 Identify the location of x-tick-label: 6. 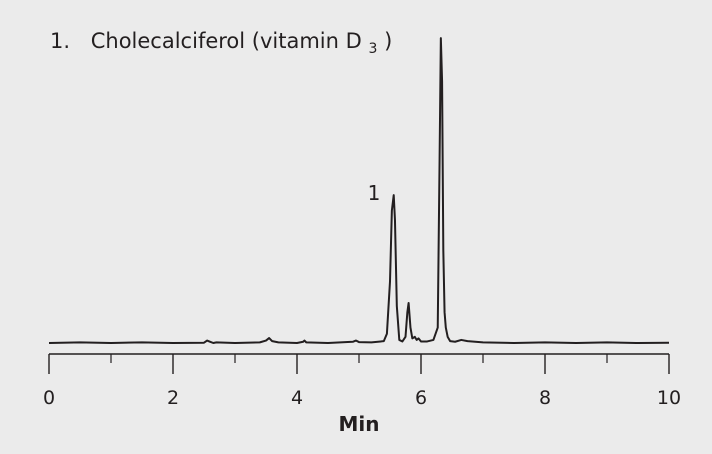
(421, 398).